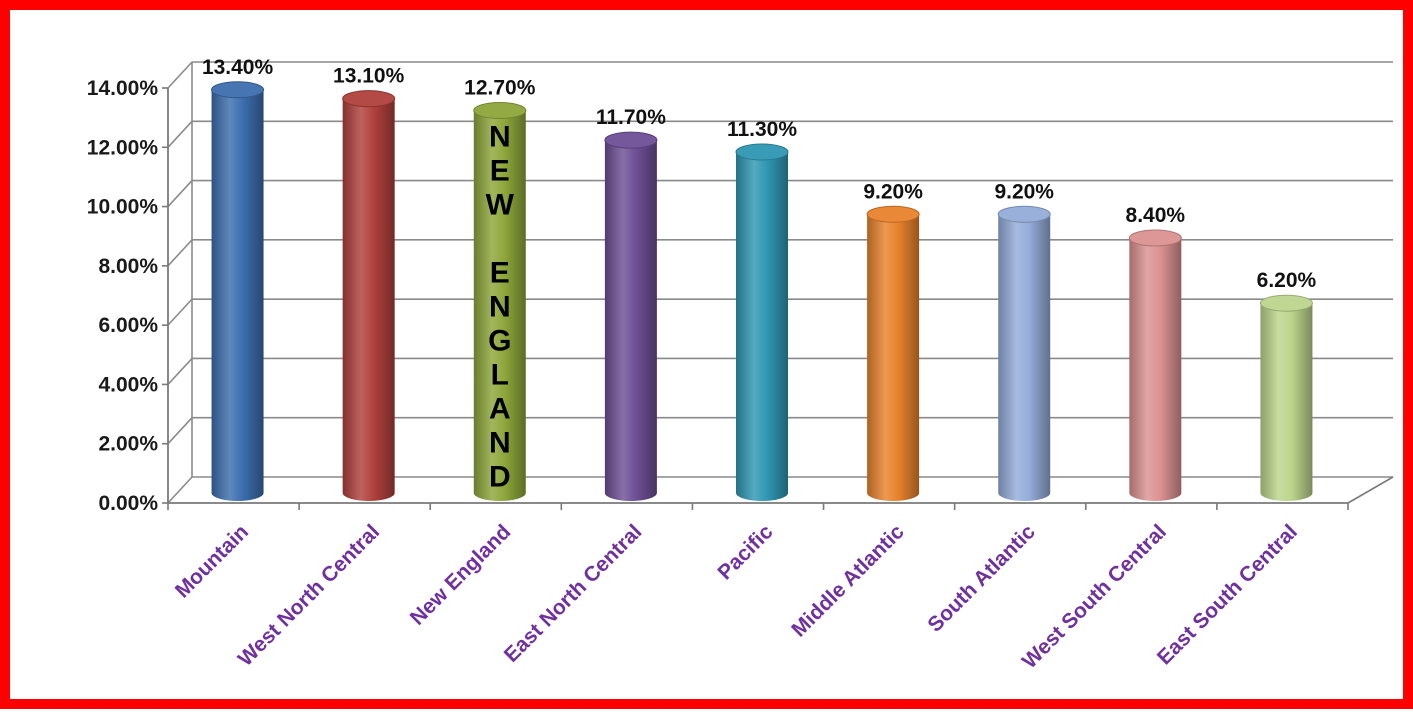  Describe the element at coordinates (1287, 280) in the screenshot. I see `data-label: 6.20%` at that location.